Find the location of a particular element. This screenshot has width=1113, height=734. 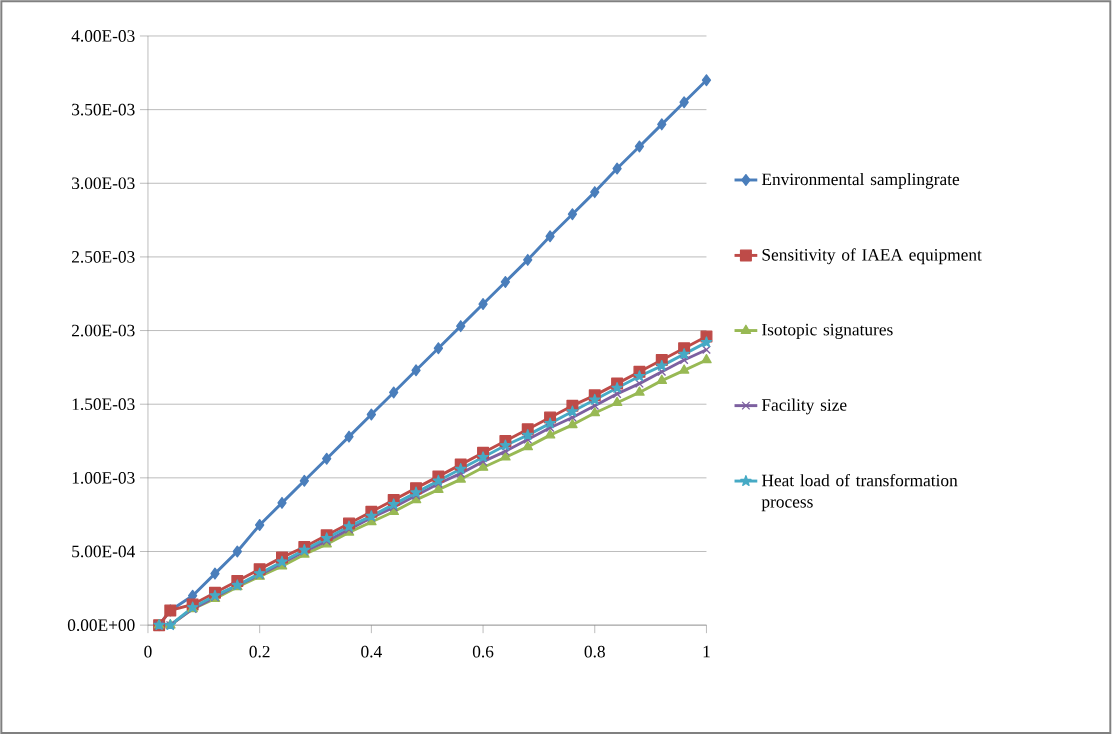

y-tick-label: 1.50E-03 is located at coordinates (103, 404).